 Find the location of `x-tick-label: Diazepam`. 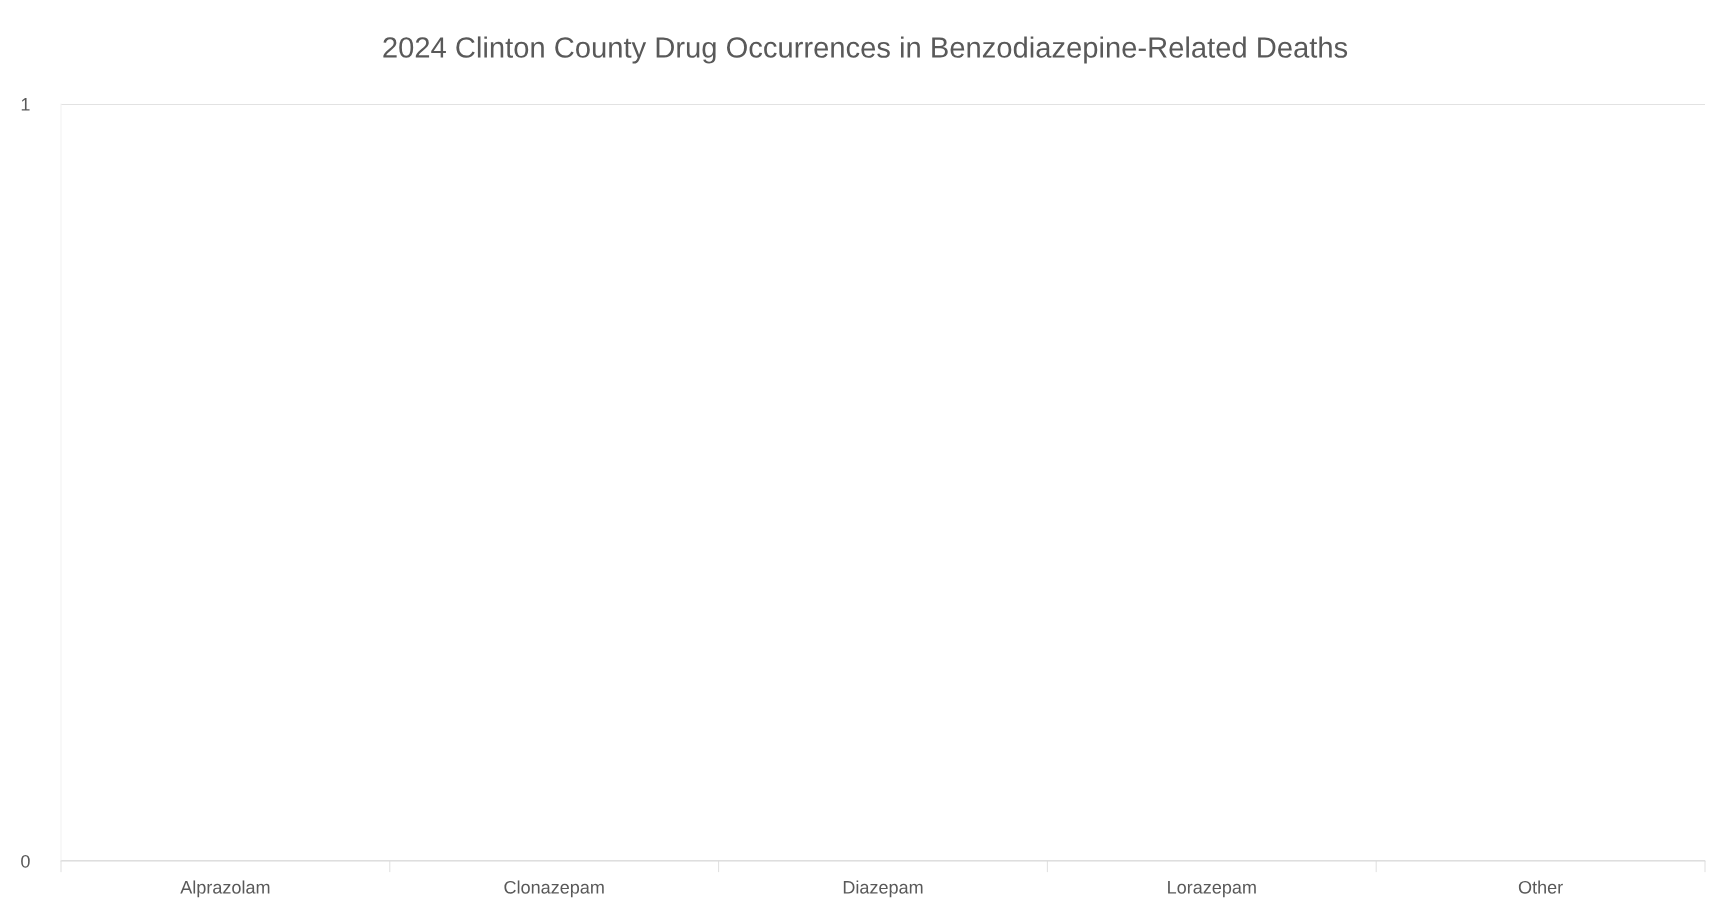

x-tick-label: Diazepam is located at coordinates (883, 889).